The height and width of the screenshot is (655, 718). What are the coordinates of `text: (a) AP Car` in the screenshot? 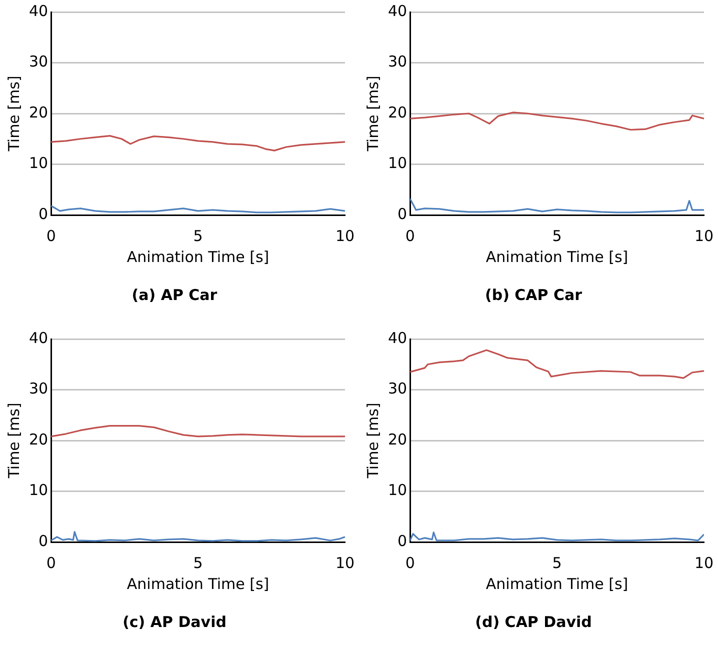 It's located at (175, 295).